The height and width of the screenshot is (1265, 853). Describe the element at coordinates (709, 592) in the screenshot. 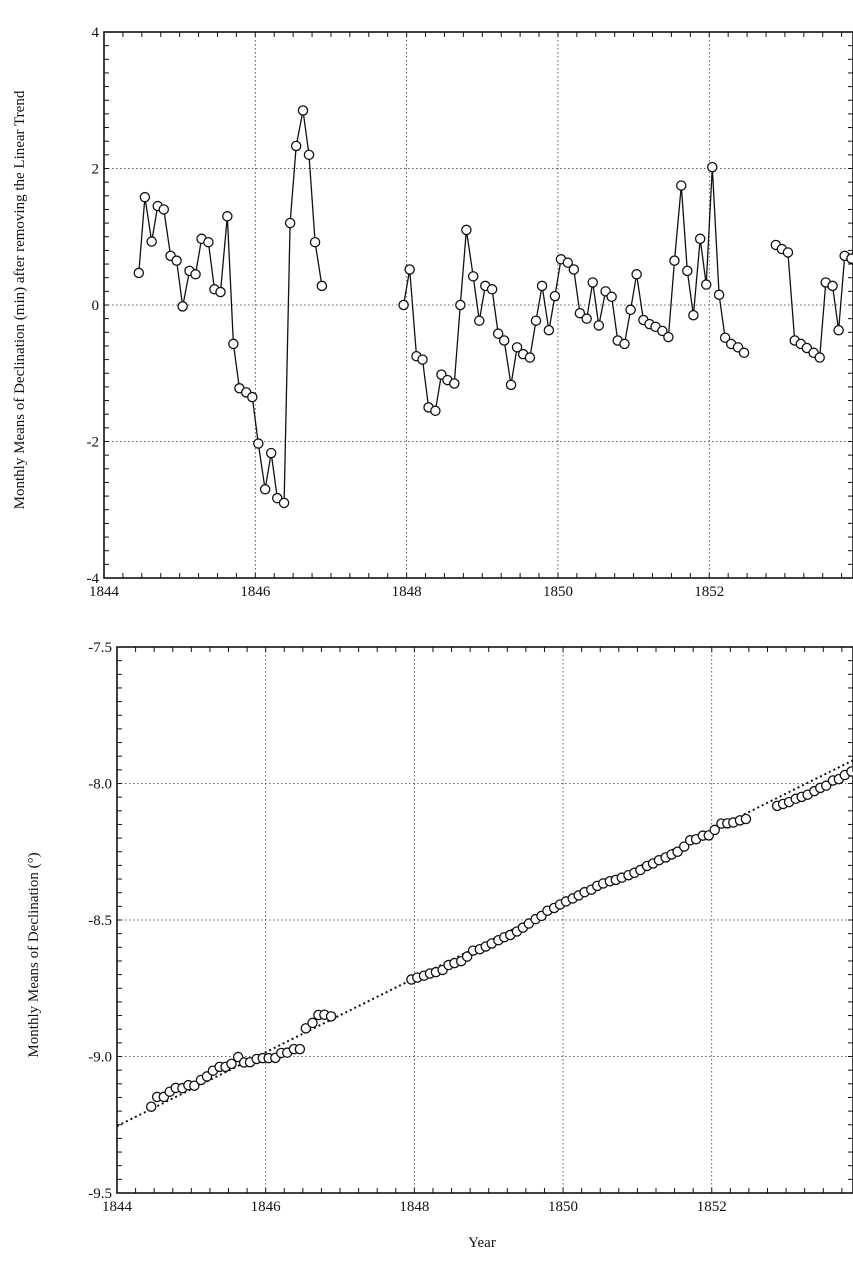

I see `top-x-tick-label: 1852` at that location.